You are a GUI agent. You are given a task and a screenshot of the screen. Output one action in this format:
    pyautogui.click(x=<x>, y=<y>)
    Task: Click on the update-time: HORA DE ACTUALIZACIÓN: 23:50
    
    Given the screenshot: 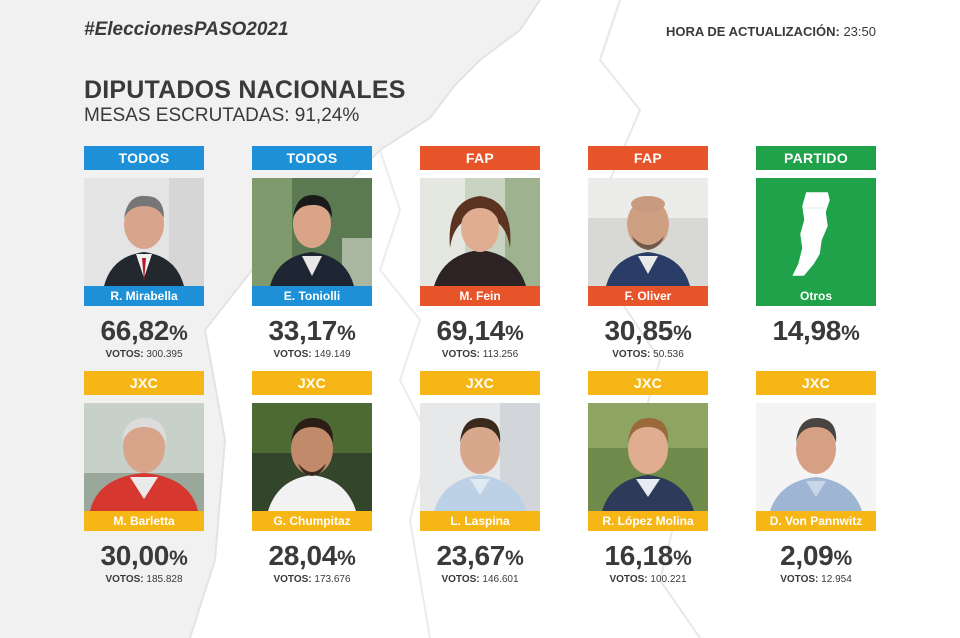 What is the action you would take?
    pyautogui.click(x=771, y=31)
    